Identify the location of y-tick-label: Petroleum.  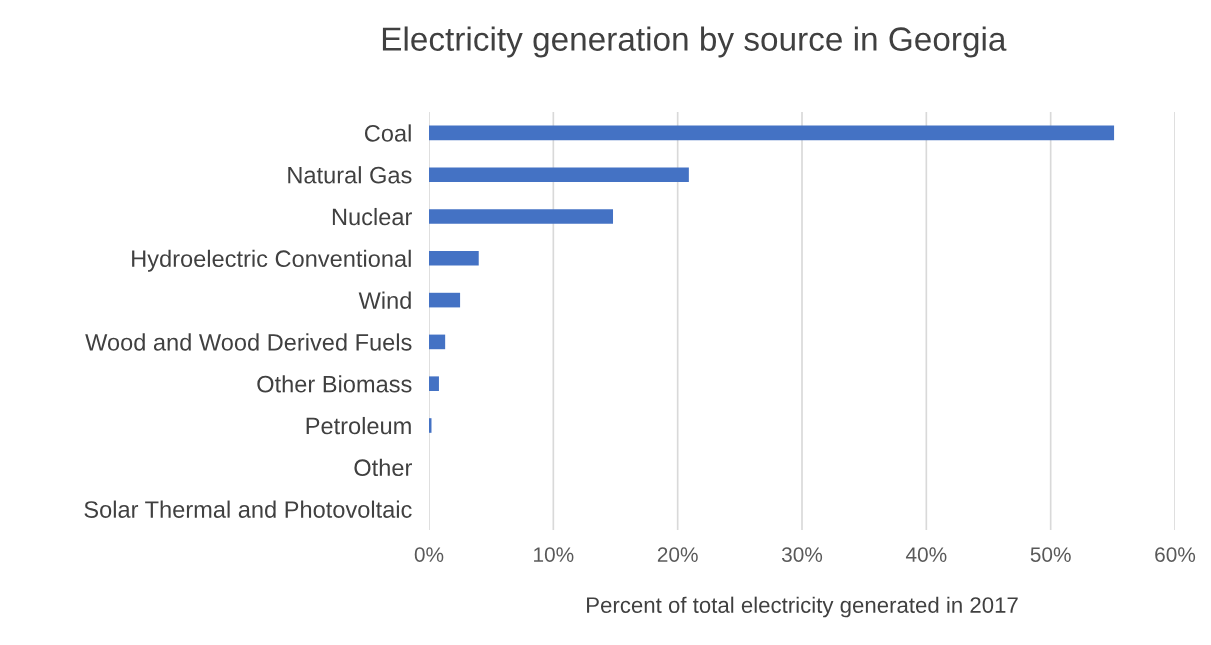
(358, 425).